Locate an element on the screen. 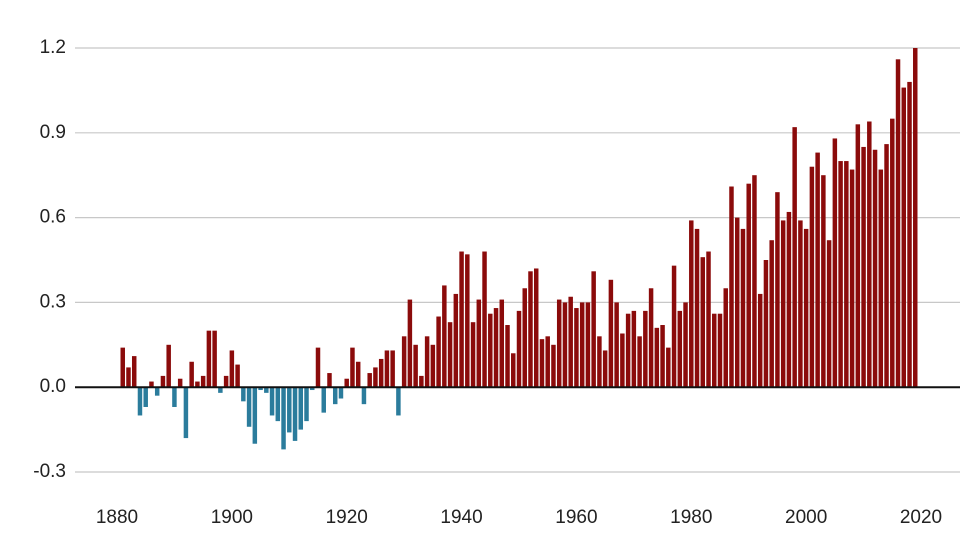 The height and width of the screenshot is (549, 976). y-tick-label: 1.2 is located at coordinates (53, 47).